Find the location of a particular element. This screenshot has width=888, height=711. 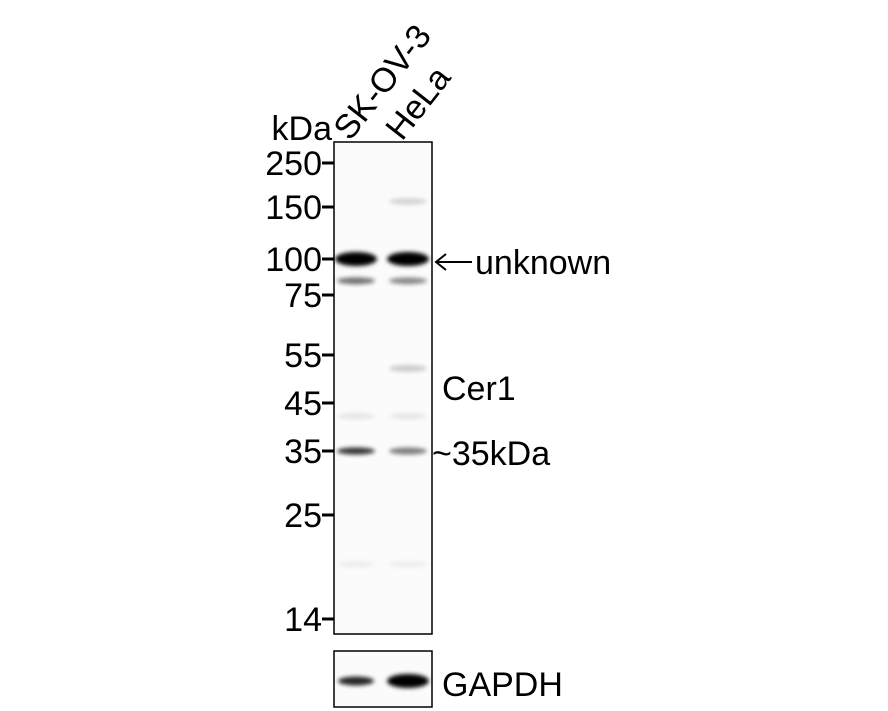

marker-label-14: 14 is located at coordinates (303, 620).